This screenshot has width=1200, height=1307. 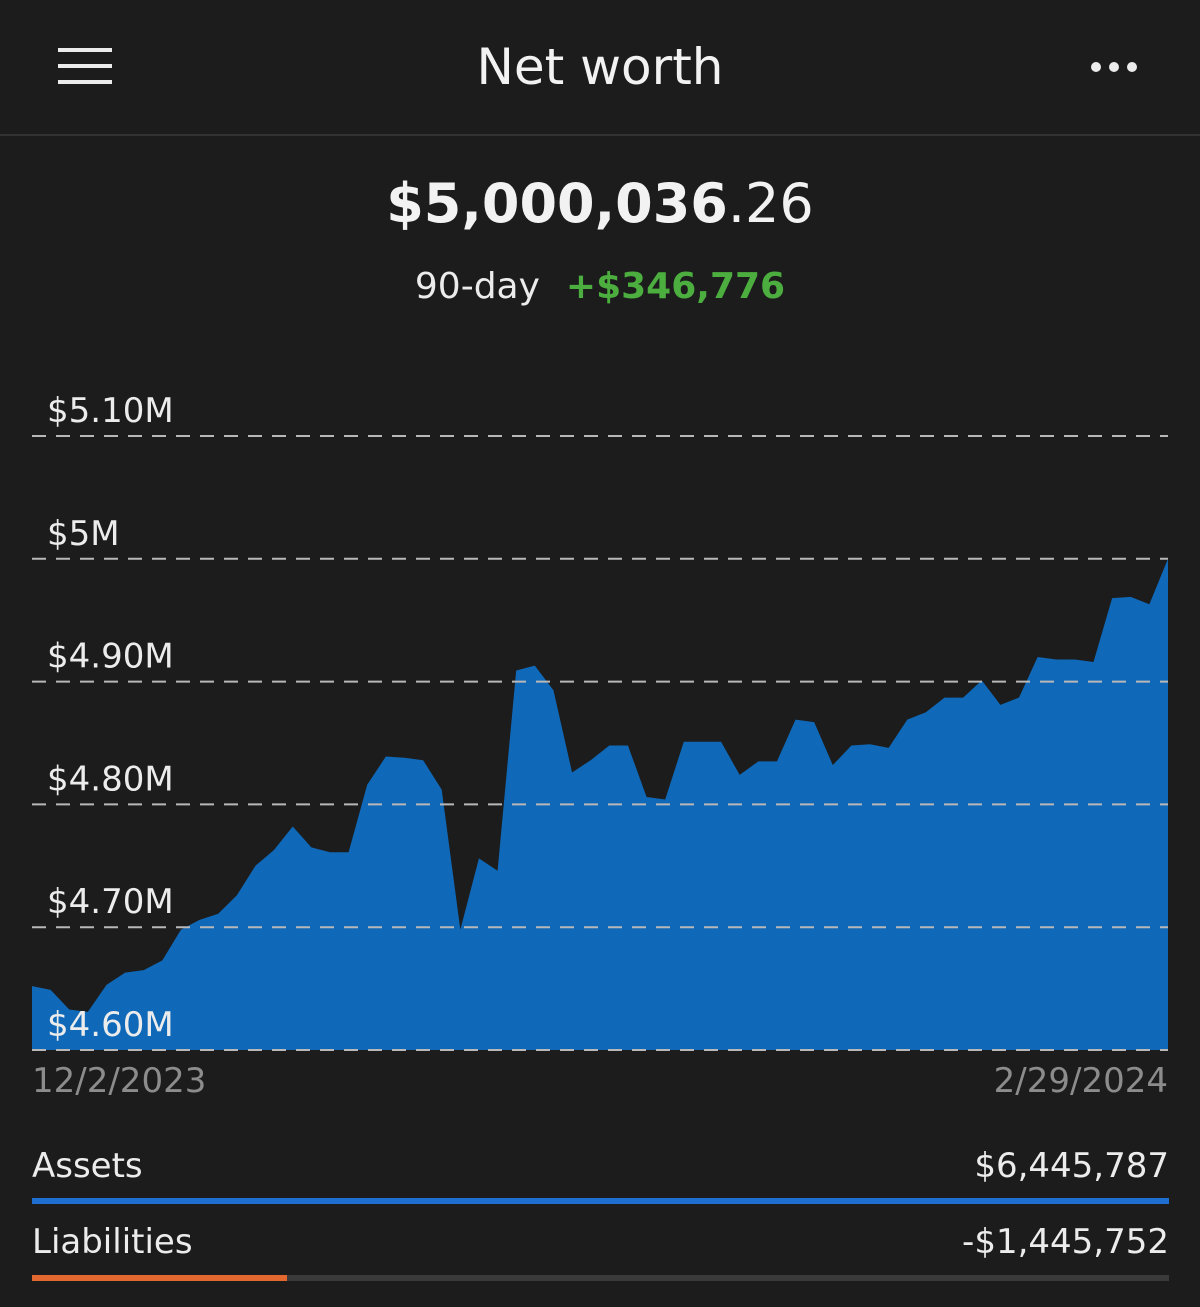 What do you see at coordinates (110, 779) in the screenshot?
I see `y-tick-label: $4.80M` at bounding box center [110, 779].